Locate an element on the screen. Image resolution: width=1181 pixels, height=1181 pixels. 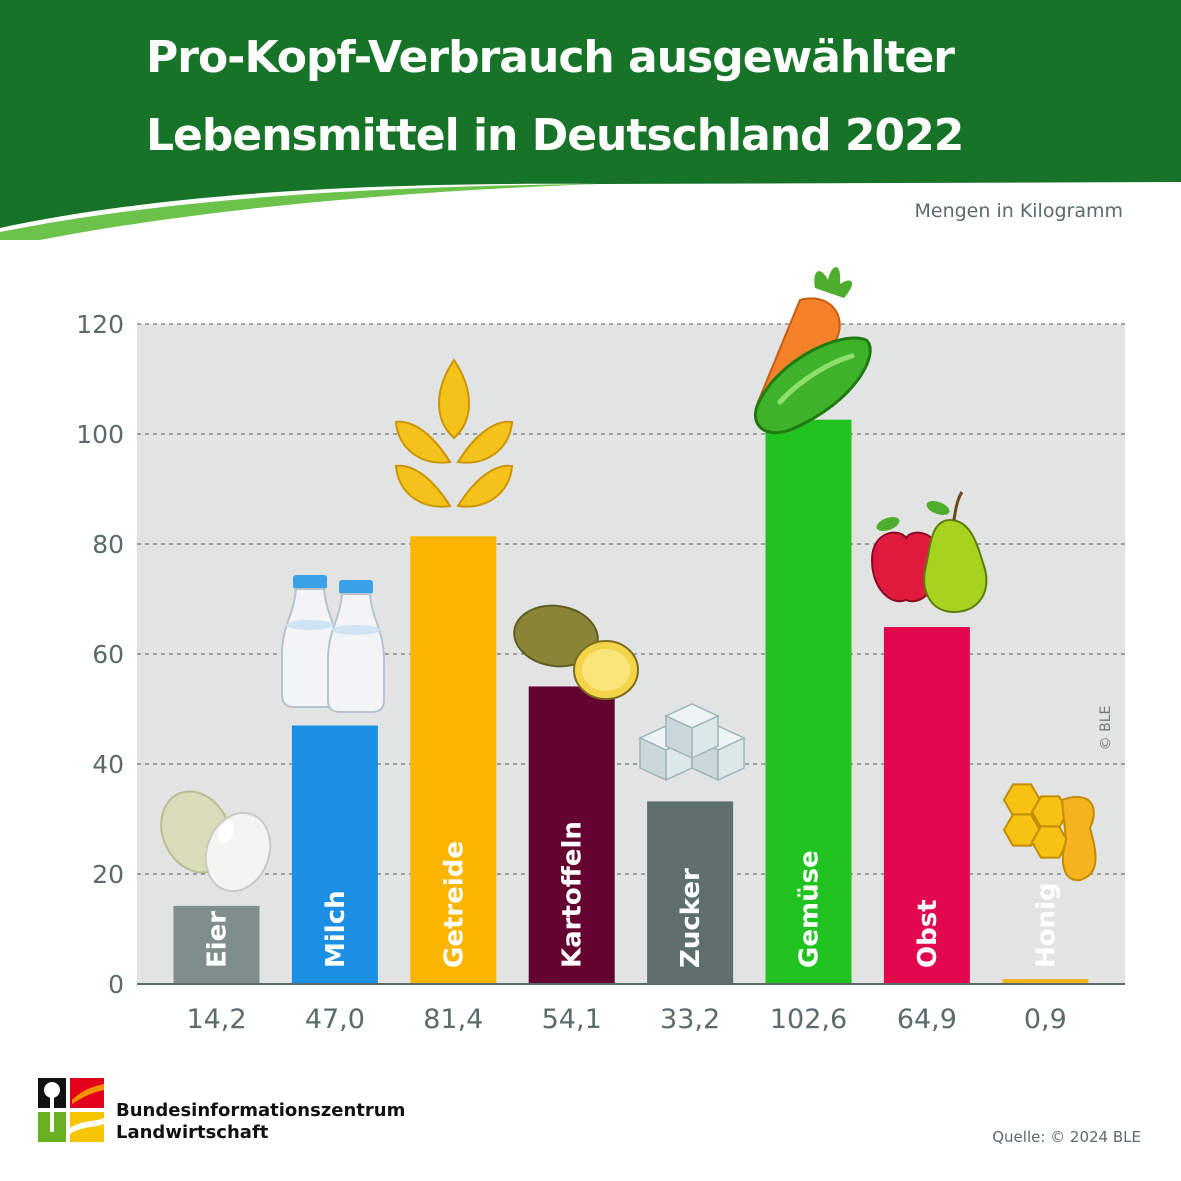
sugar-cubes-icon is located at coordinates (692, 742).